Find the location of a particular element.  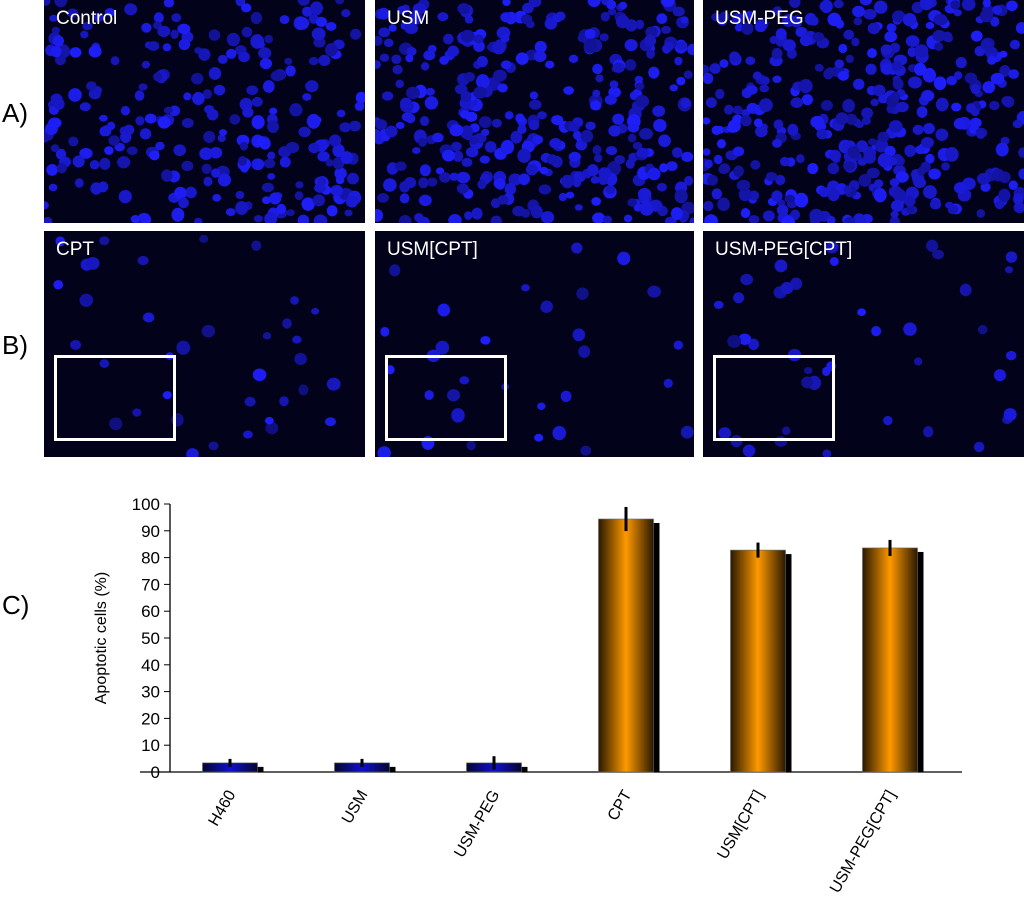

bar-usm-cpt- is located at coordinates (758, 661).